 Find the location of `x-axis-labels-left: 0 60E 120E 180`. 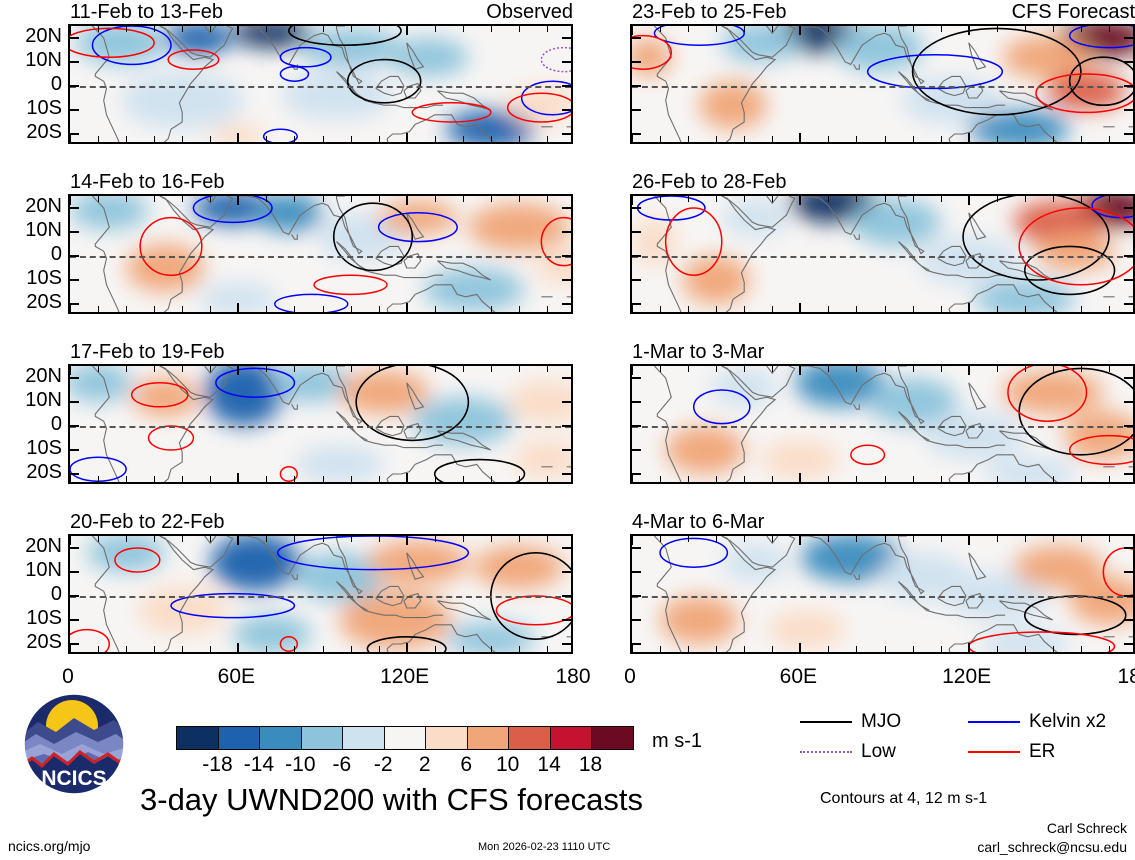

x-axis-labels-left: 0 60E 120E 180 is located at coordinates (326, 679).